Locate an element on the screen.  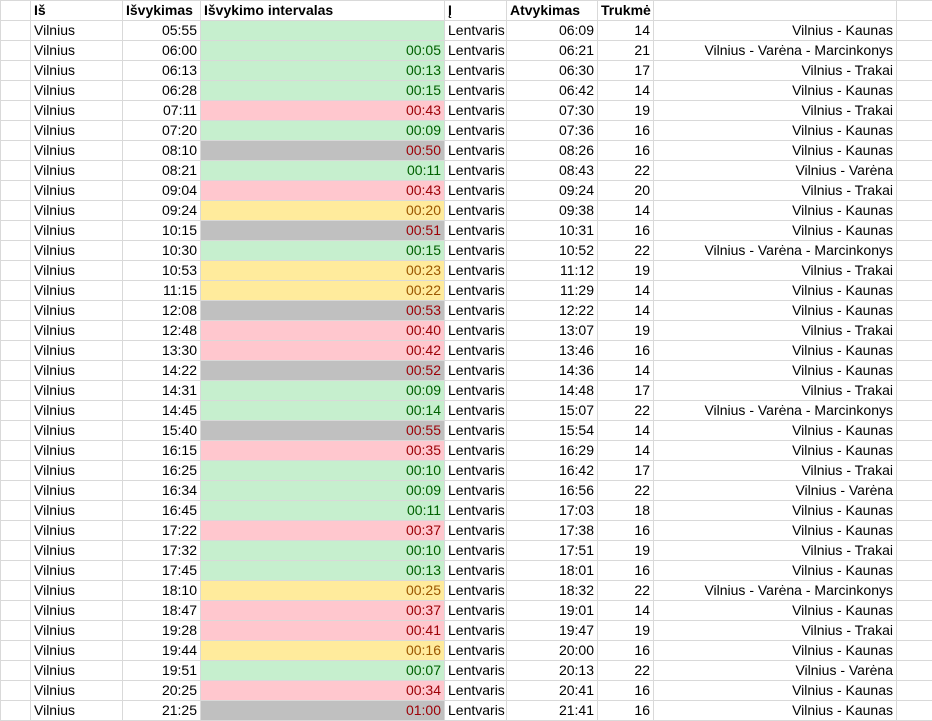
cell-duration: 20 is located at coordinates (626, 191).